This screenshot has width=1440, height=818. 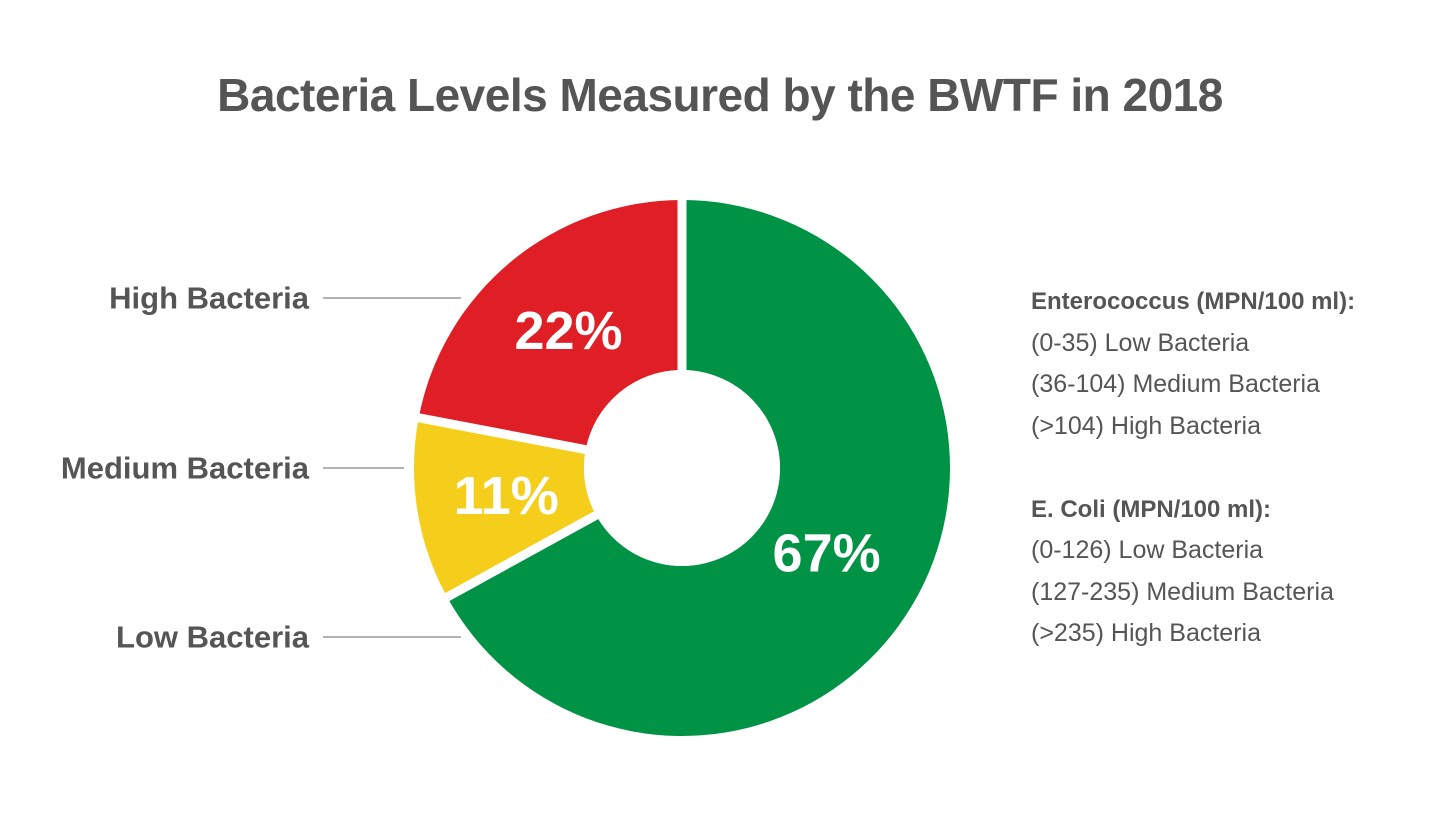 What do you see at coordinates (185, 468) in the screenshot?
I see `category-label-medium-bacteria: Medium Bacteria` at bounding box center [185, 468].